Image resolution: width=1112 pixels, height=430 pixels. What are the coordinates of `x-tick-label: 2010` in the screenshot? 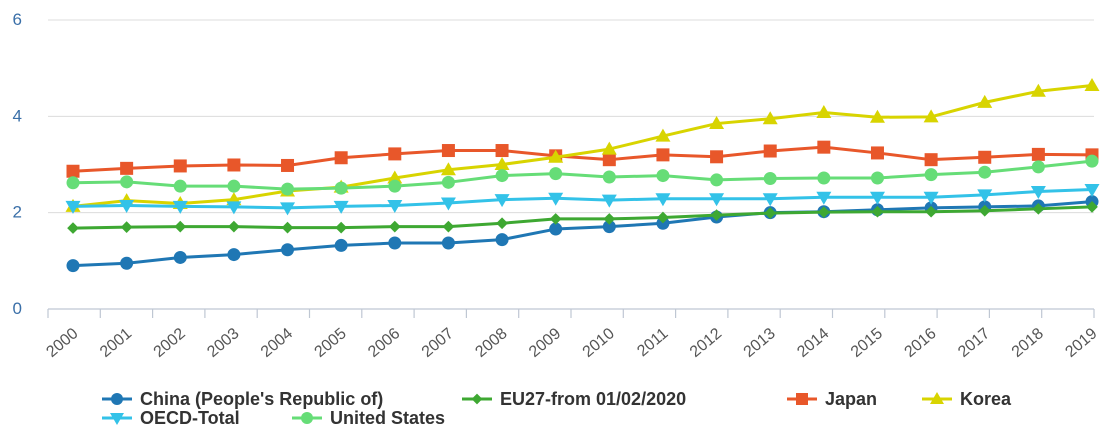 It's located at (599, 343).